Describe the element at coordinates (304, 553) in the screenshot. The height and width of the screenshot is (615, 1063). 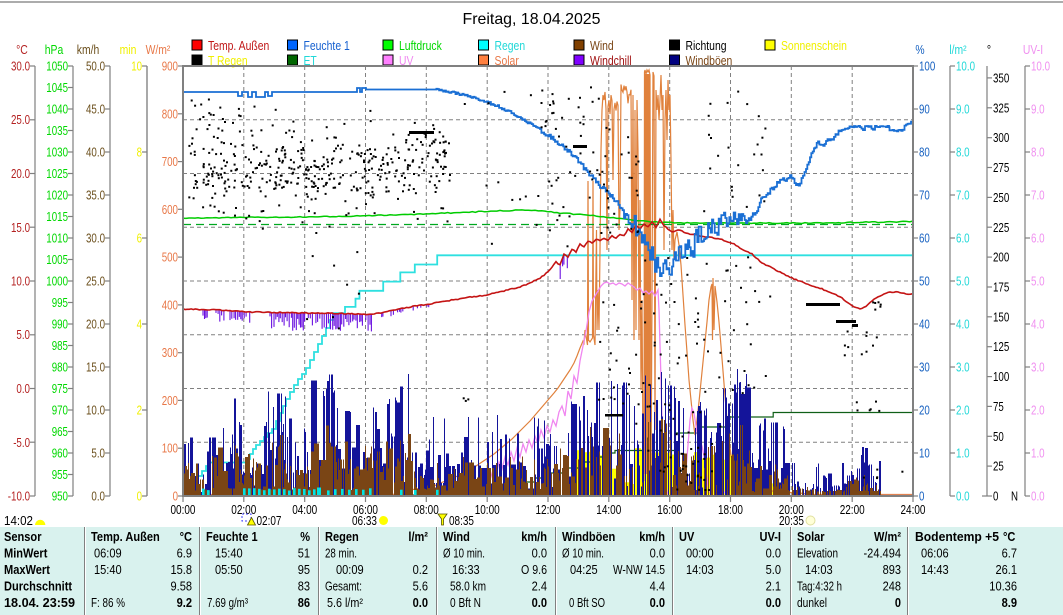
I see `svg-text: 51` at that location.